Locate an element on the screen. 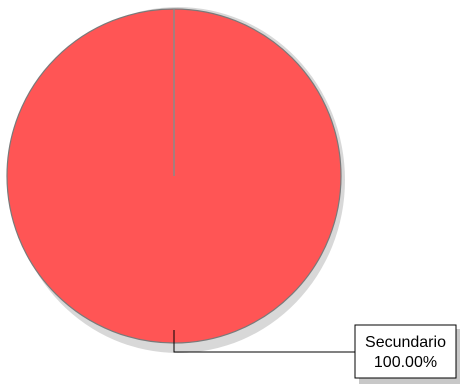 The height and width of the screenshot is (385, 461). callout-leader-line is located at coordinates (264, 341).